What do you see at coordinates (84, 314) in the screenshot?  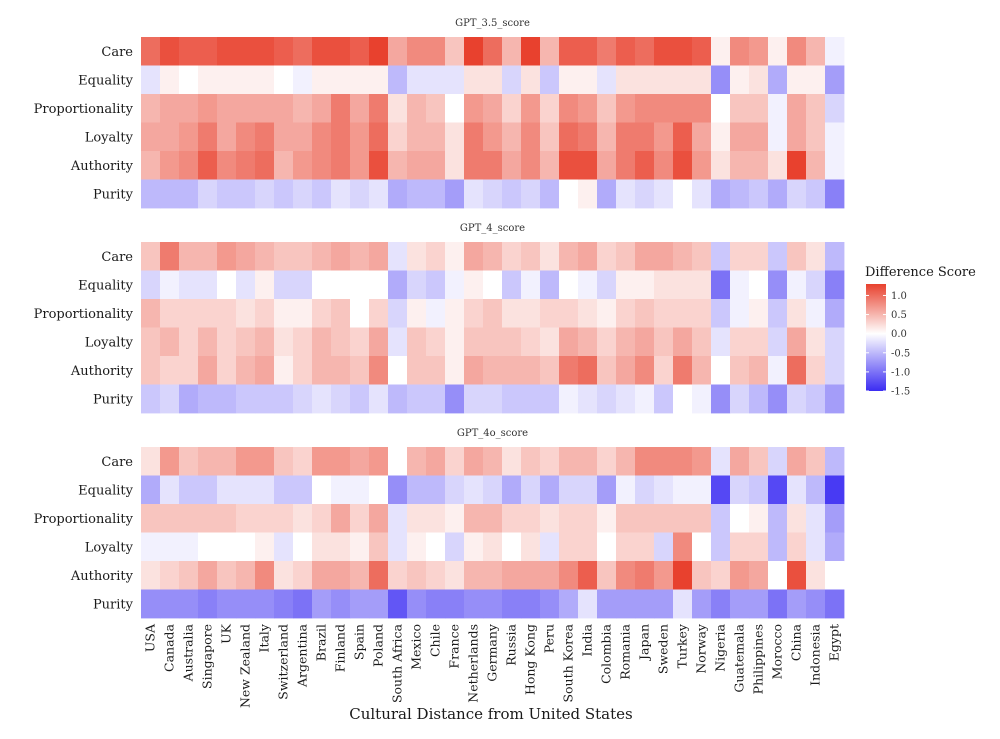 I see `row-label: Proportionality` at bounding box center [84, 314].